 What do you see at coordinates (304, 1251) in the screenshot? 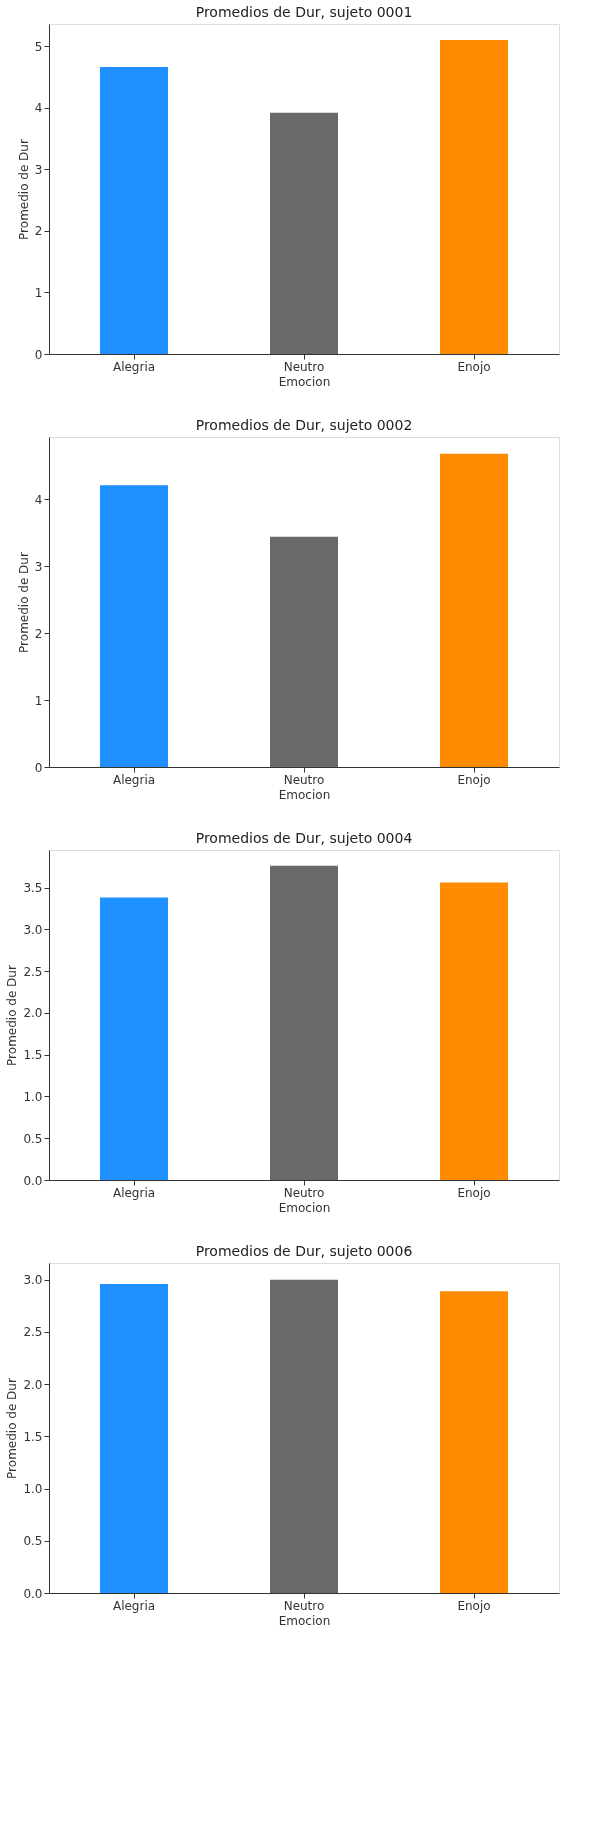
I see `chart-title: Promedios de Dur, sujeto 0006` at bounding box center [304, 1251].